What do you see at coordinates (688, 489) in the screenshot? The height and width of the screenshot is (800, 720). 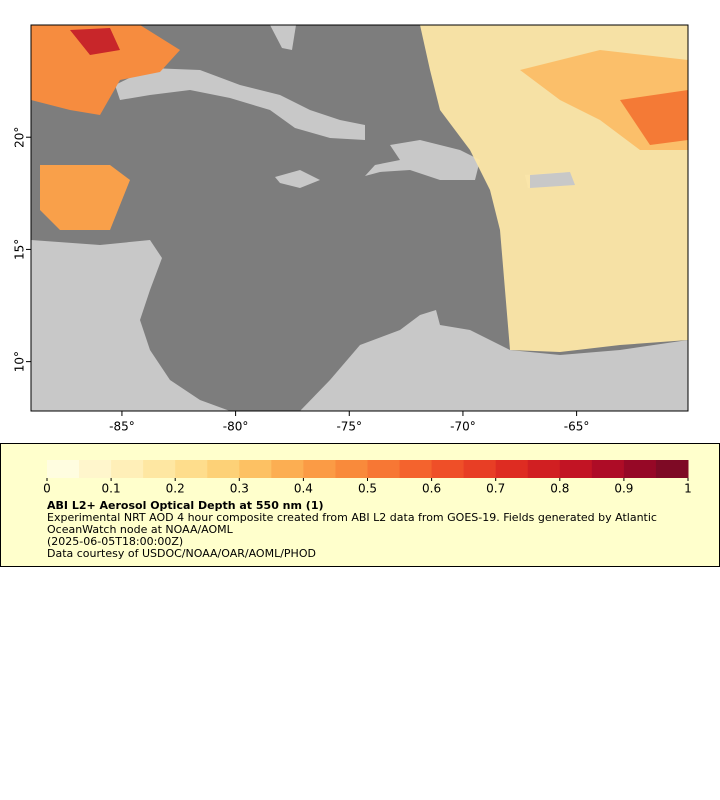 I see `colorbar-tick-label: 1` at bounding box center [688, 489].